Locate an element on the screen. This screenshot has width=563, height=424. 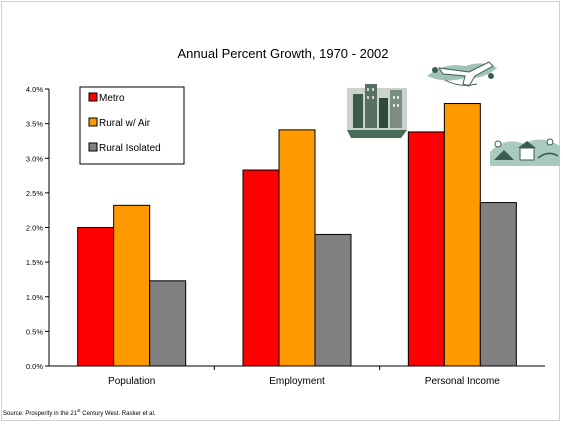
airplane-icon is located at coordinates (462, 74).